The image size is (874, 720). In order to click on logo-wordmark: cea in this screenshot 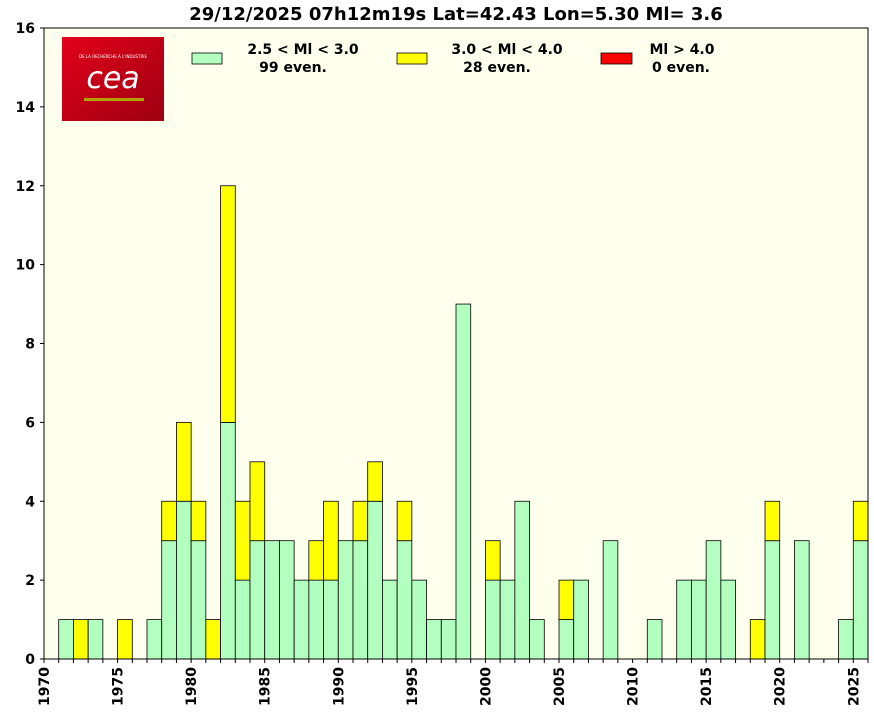, I will do `click(112, 78)`.